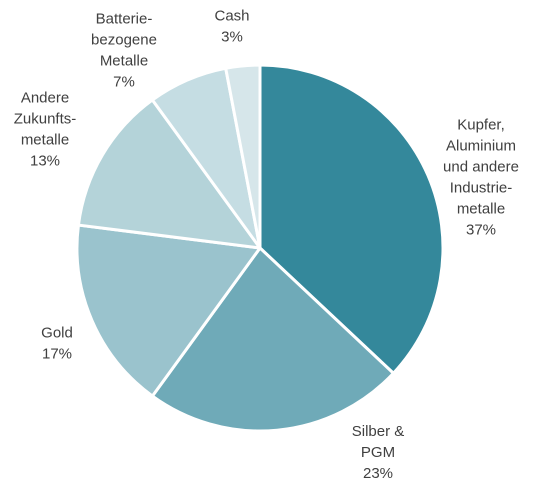 This screenshot has width=533, height=486. What do you see at coordinates (481, 229) in the screenshot?
I see `slice-value-label: 37%` at bounding box center [481, 229].